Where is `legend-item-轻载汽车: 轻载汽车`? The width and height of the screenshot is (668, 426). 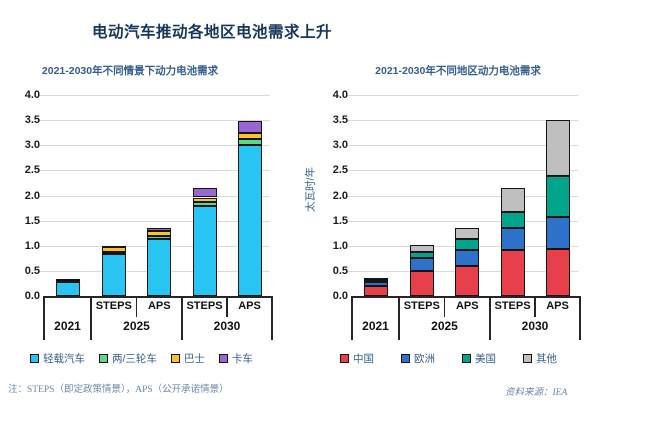 legend-item-轻载汽车: 轻载汽车 is located at coordinates (57, 358).